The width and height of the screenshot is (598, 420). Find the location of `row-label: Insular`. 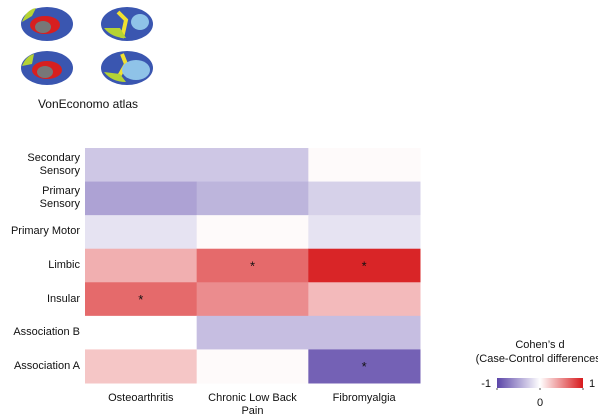

row-label: Insular is located at coordinates (63, 298).